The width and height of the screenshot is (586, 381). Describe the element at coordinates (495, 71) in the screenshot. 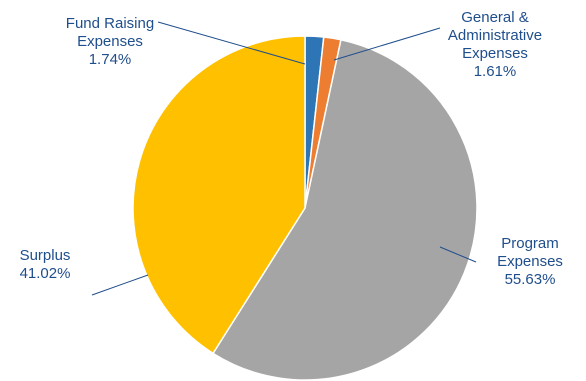

I see `data-label-percent: 1.61%` at that location.